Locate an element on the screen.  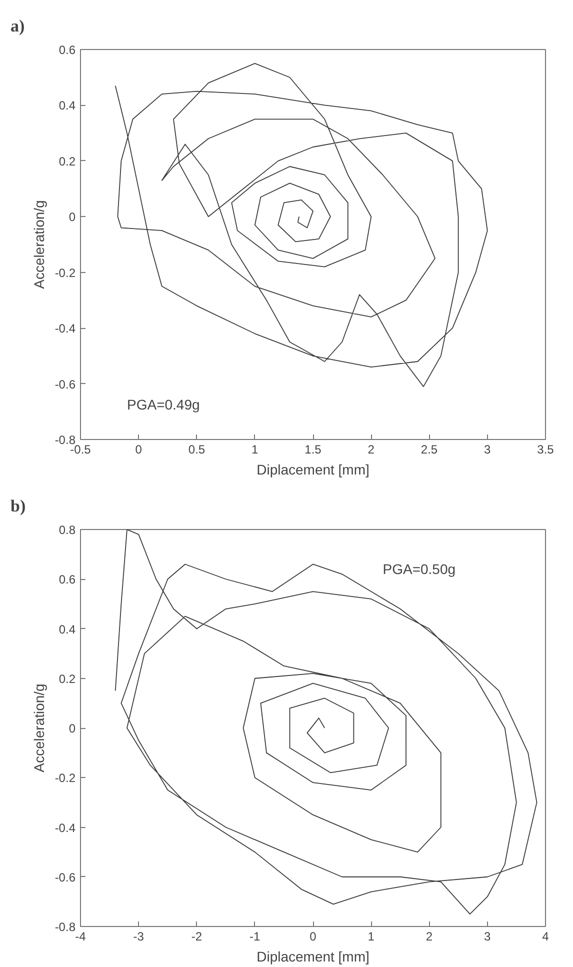
x-tick-label: -1 is located at coordinates (255, 937).